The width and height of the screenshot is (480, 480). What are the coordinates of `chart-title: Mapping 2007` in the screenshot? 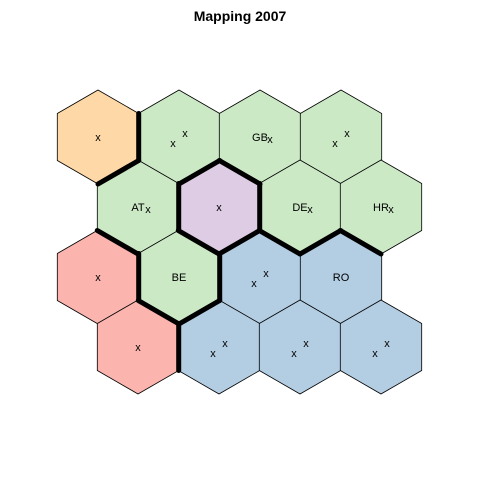 It's located at (240, 16).